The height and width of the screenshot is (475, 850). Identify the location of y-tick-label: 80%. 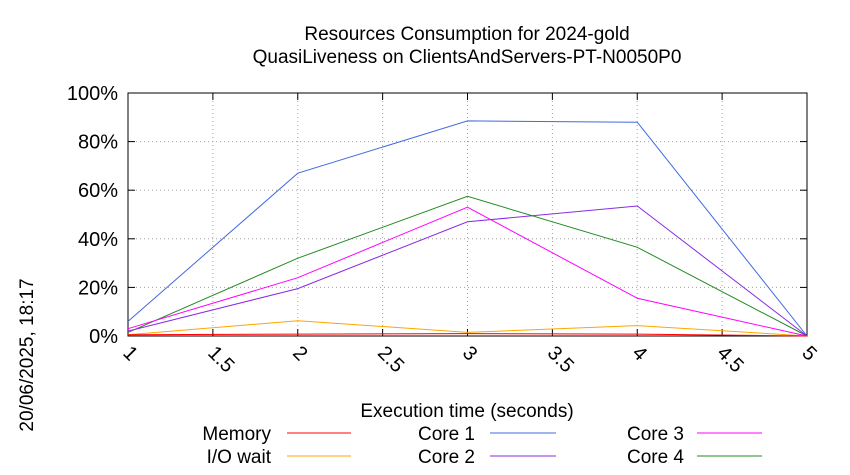
(98, 143).